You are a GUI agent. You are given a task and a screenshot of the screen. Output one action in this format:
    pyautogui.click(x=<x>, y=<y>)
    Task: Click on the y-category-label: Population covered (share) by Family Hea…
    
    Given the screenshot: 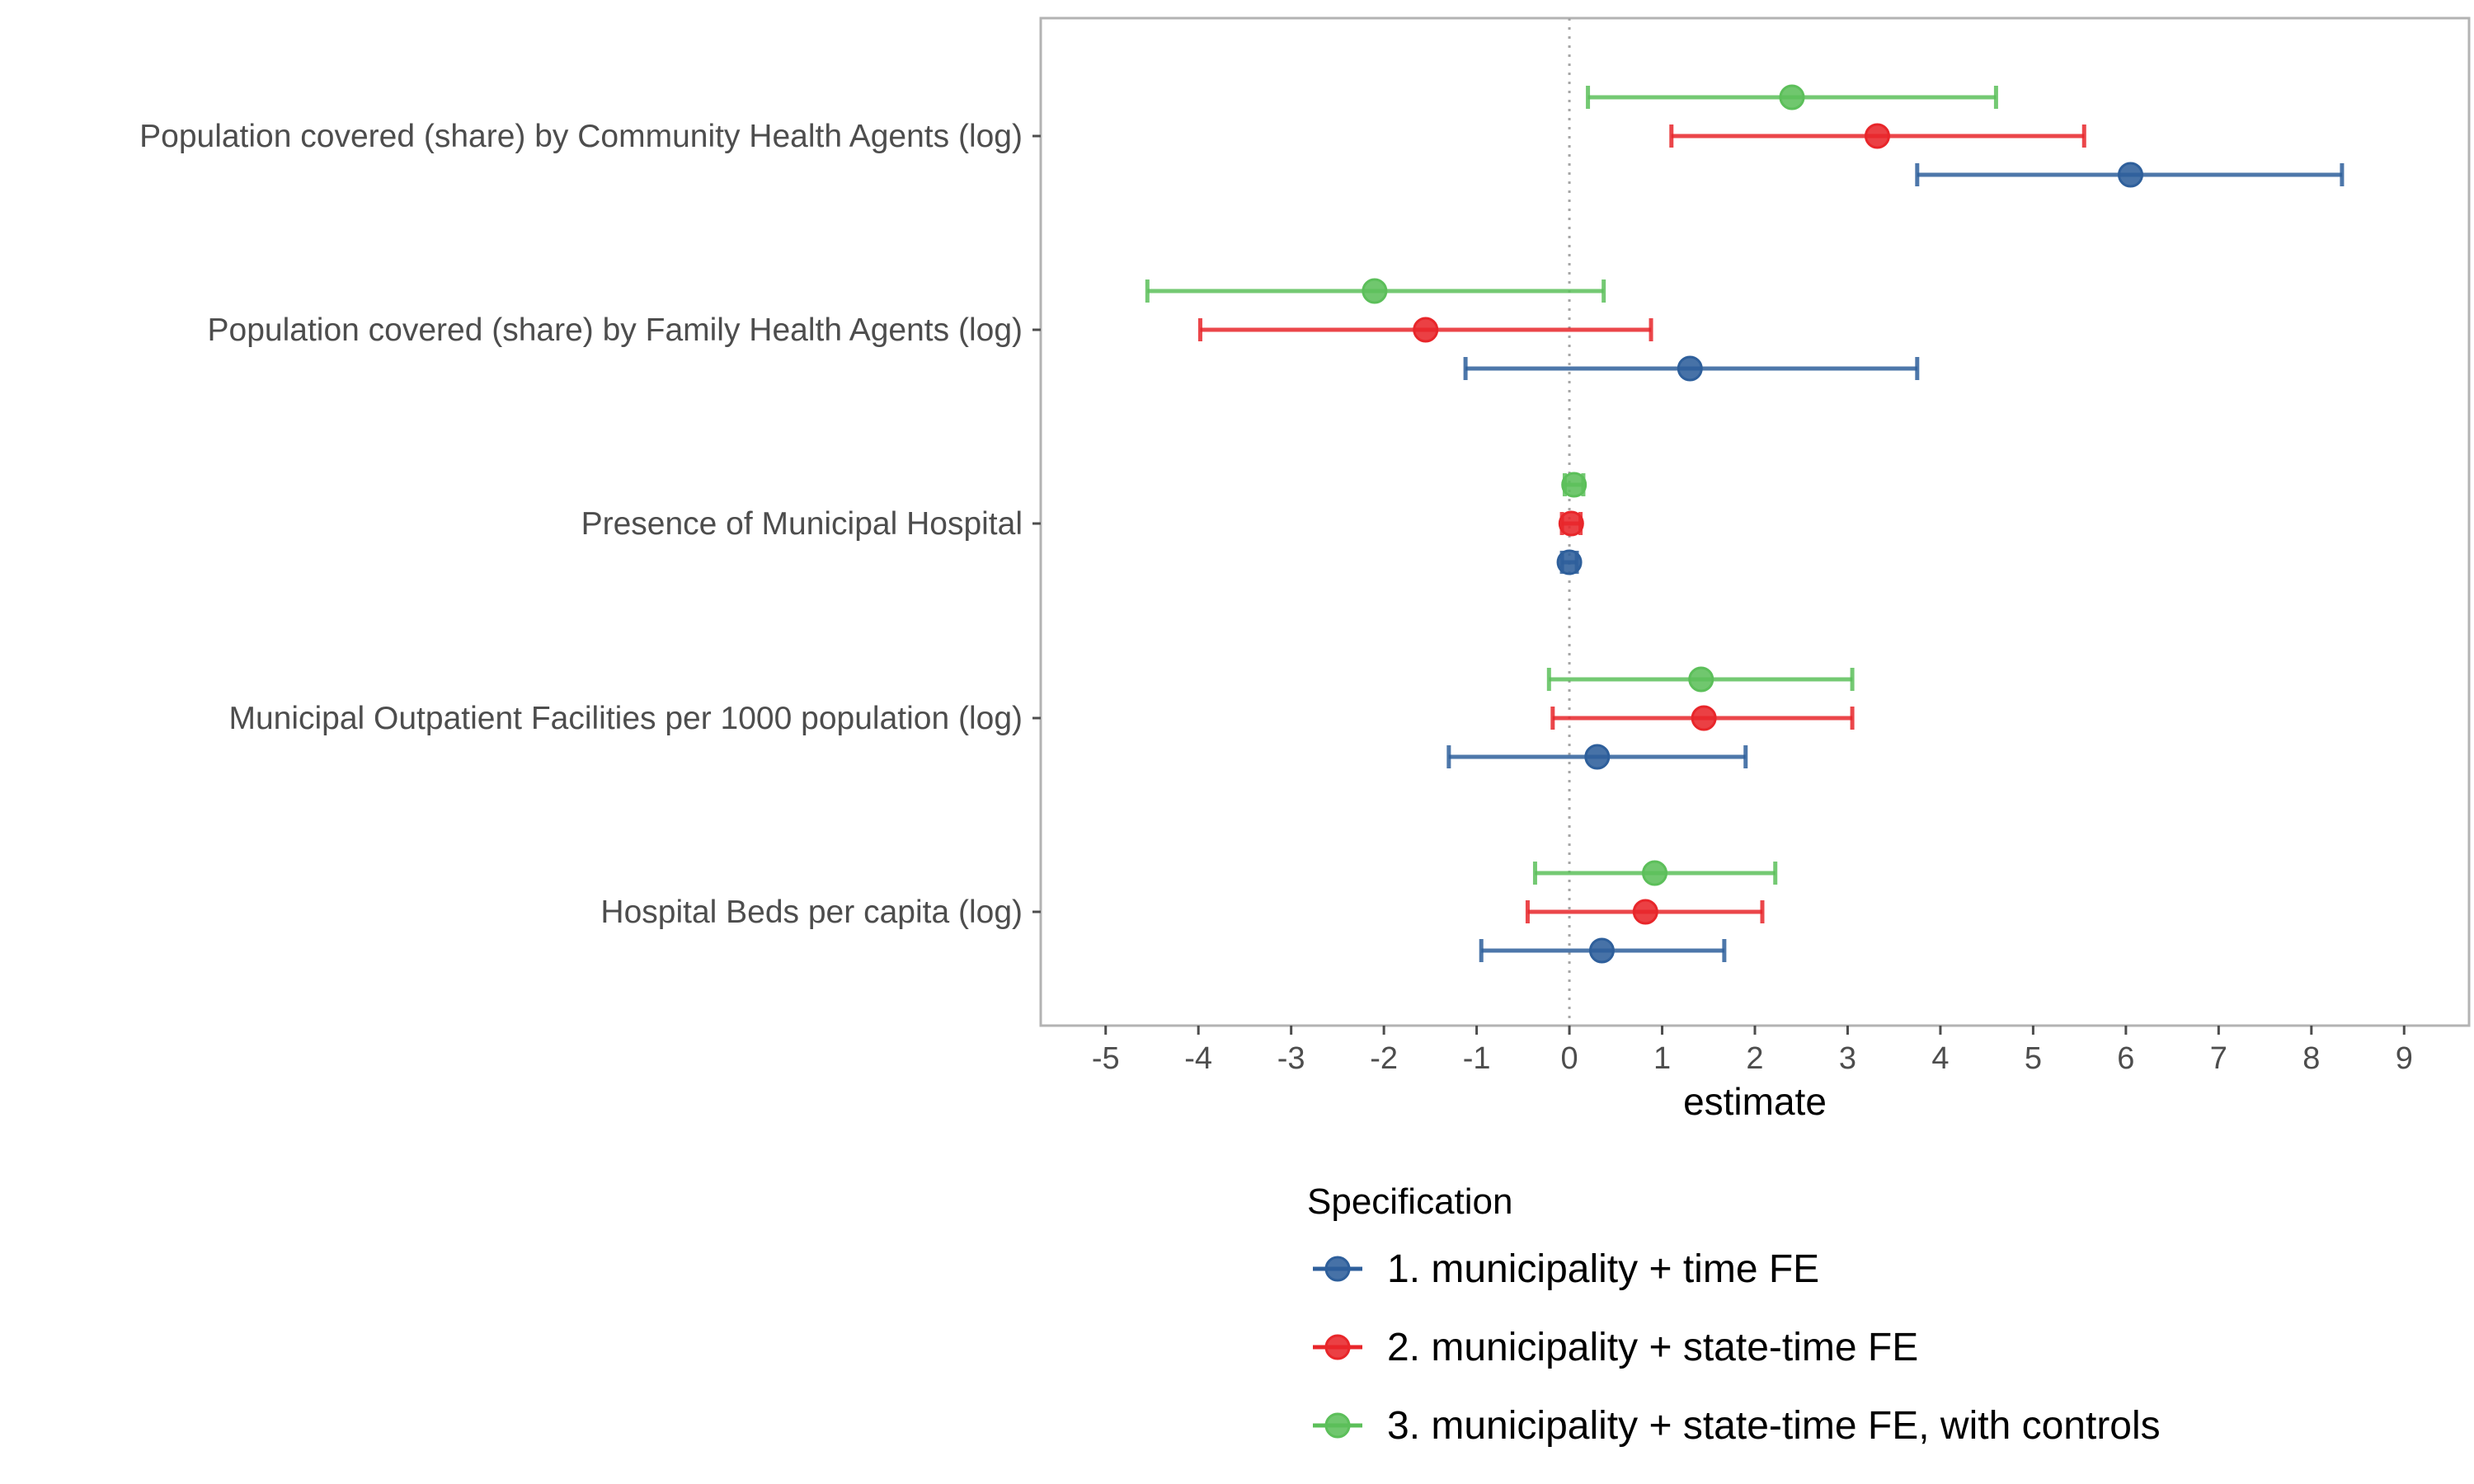 What is the action you would take?
    pyautogui.click(x=615, y=330)
    